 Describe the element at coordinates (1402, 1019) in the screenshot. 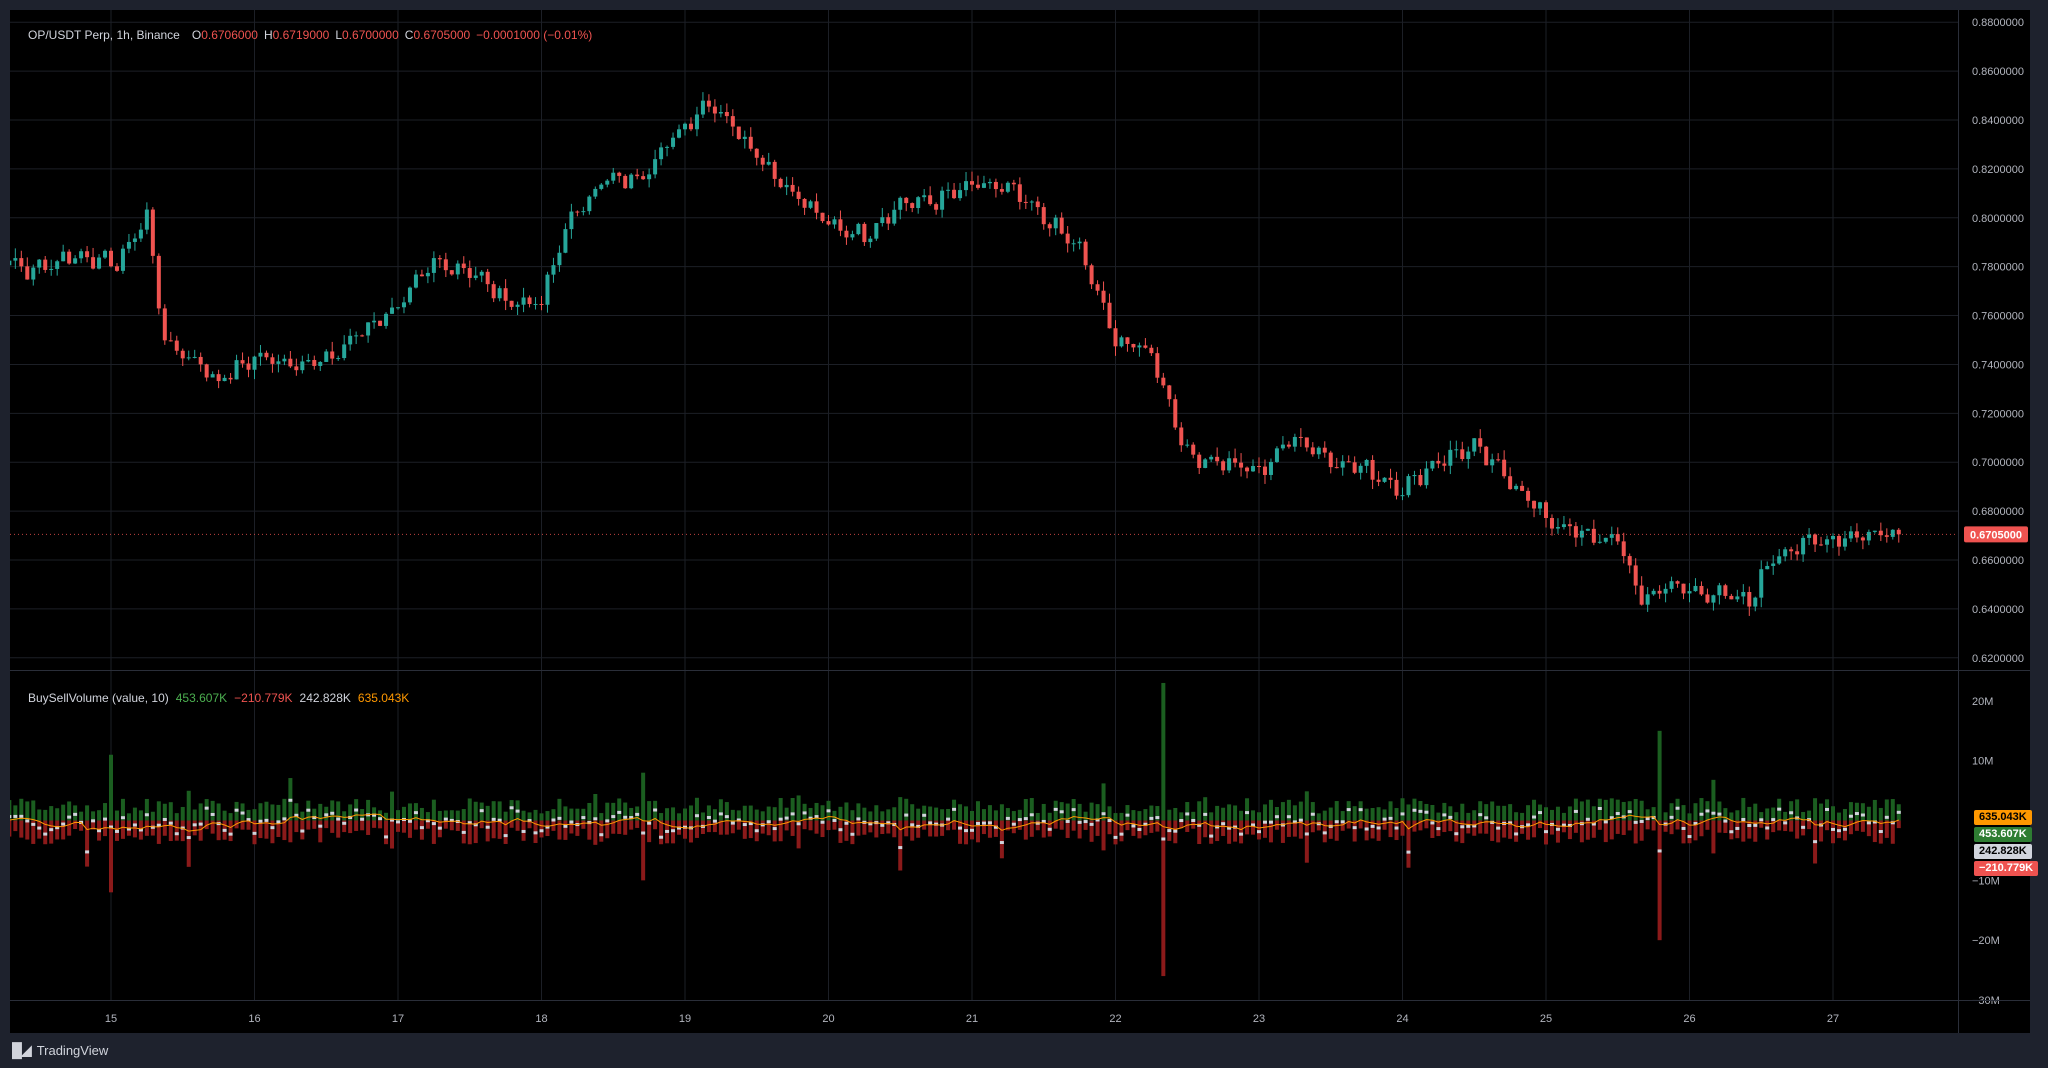

I see `time-tick-label: 24` at that location.